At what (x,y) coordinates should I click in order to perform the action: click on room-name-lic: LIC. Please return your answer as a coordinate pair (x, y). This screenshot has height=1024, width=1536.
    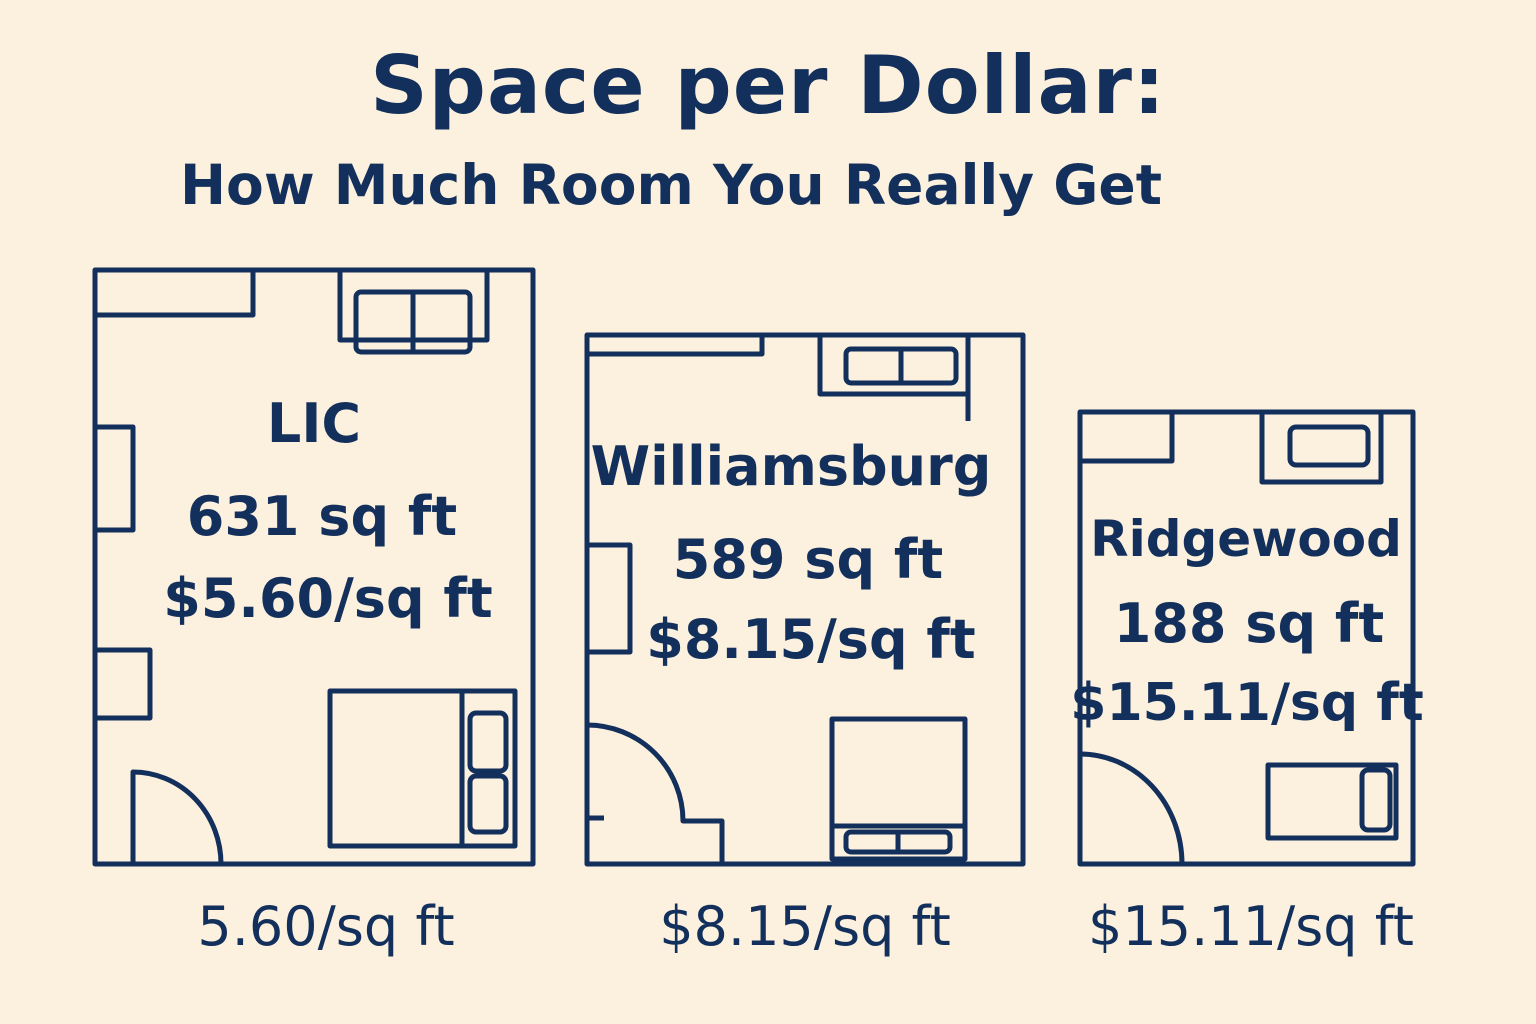
    Looking at the image, I should click on (314, 423).